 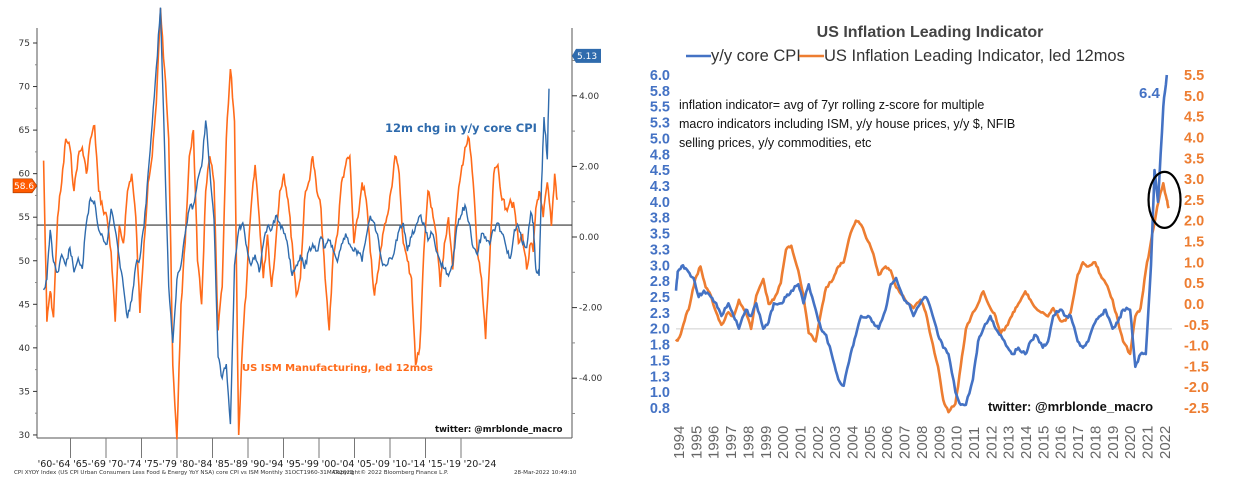 What do you see at coordinates (853, 442) in the screenshot?
I see `x-axis-year-label: 2004` at bounding box center [853, 442].